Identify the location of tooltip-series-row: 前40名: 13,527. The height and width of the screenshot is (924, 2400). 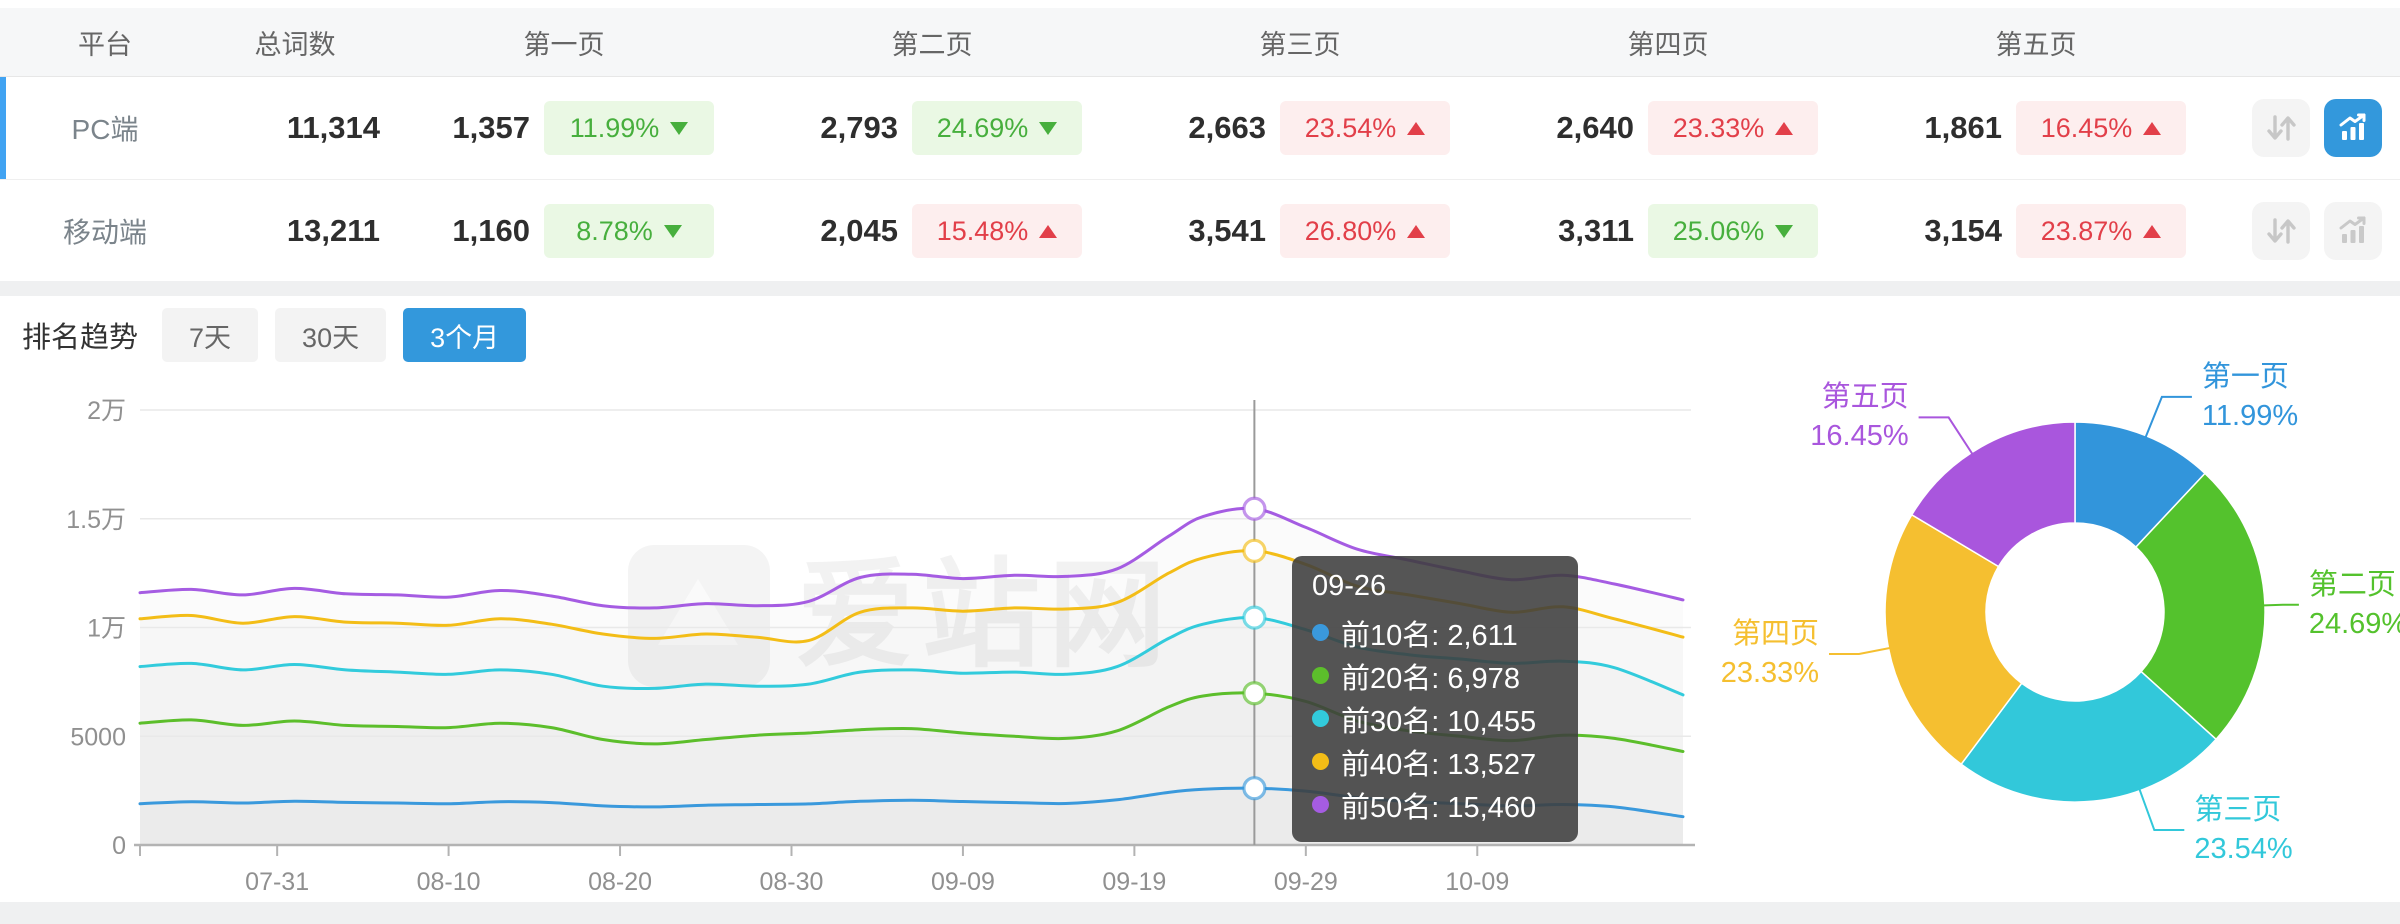
(1435, 761).